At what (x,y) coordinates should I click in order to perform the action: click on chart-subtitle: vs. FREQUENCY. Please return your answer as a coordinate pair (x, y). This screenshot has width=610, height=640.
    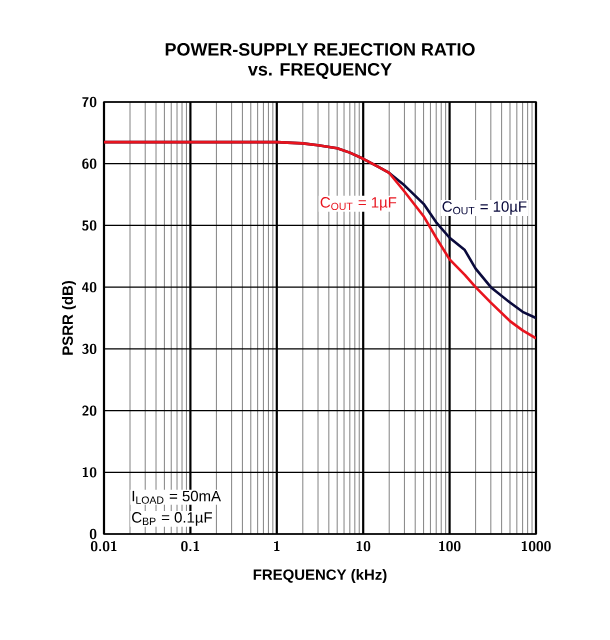
    Looking at the image, I should click on (319, 71).